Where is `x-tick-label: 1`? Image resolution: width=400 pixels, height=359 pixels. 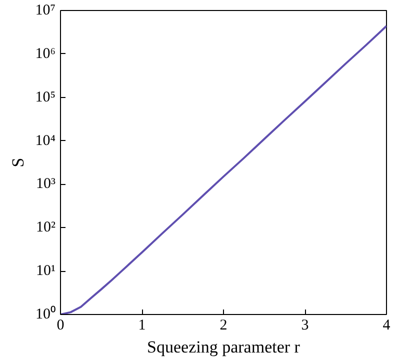 x-tick-label: 1 is located at coordinates (142, 326).